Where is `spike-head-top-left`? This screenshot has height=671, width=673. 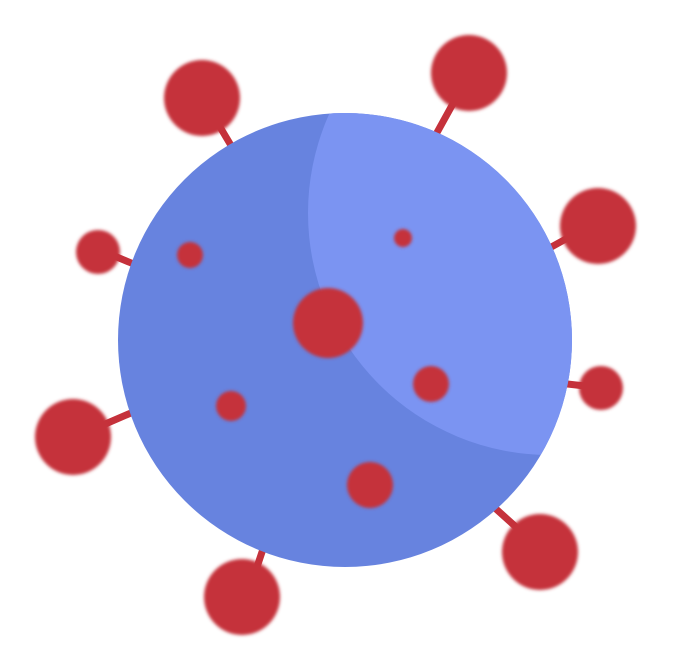 spike-head-top-left is located at coordinates (202, 98).